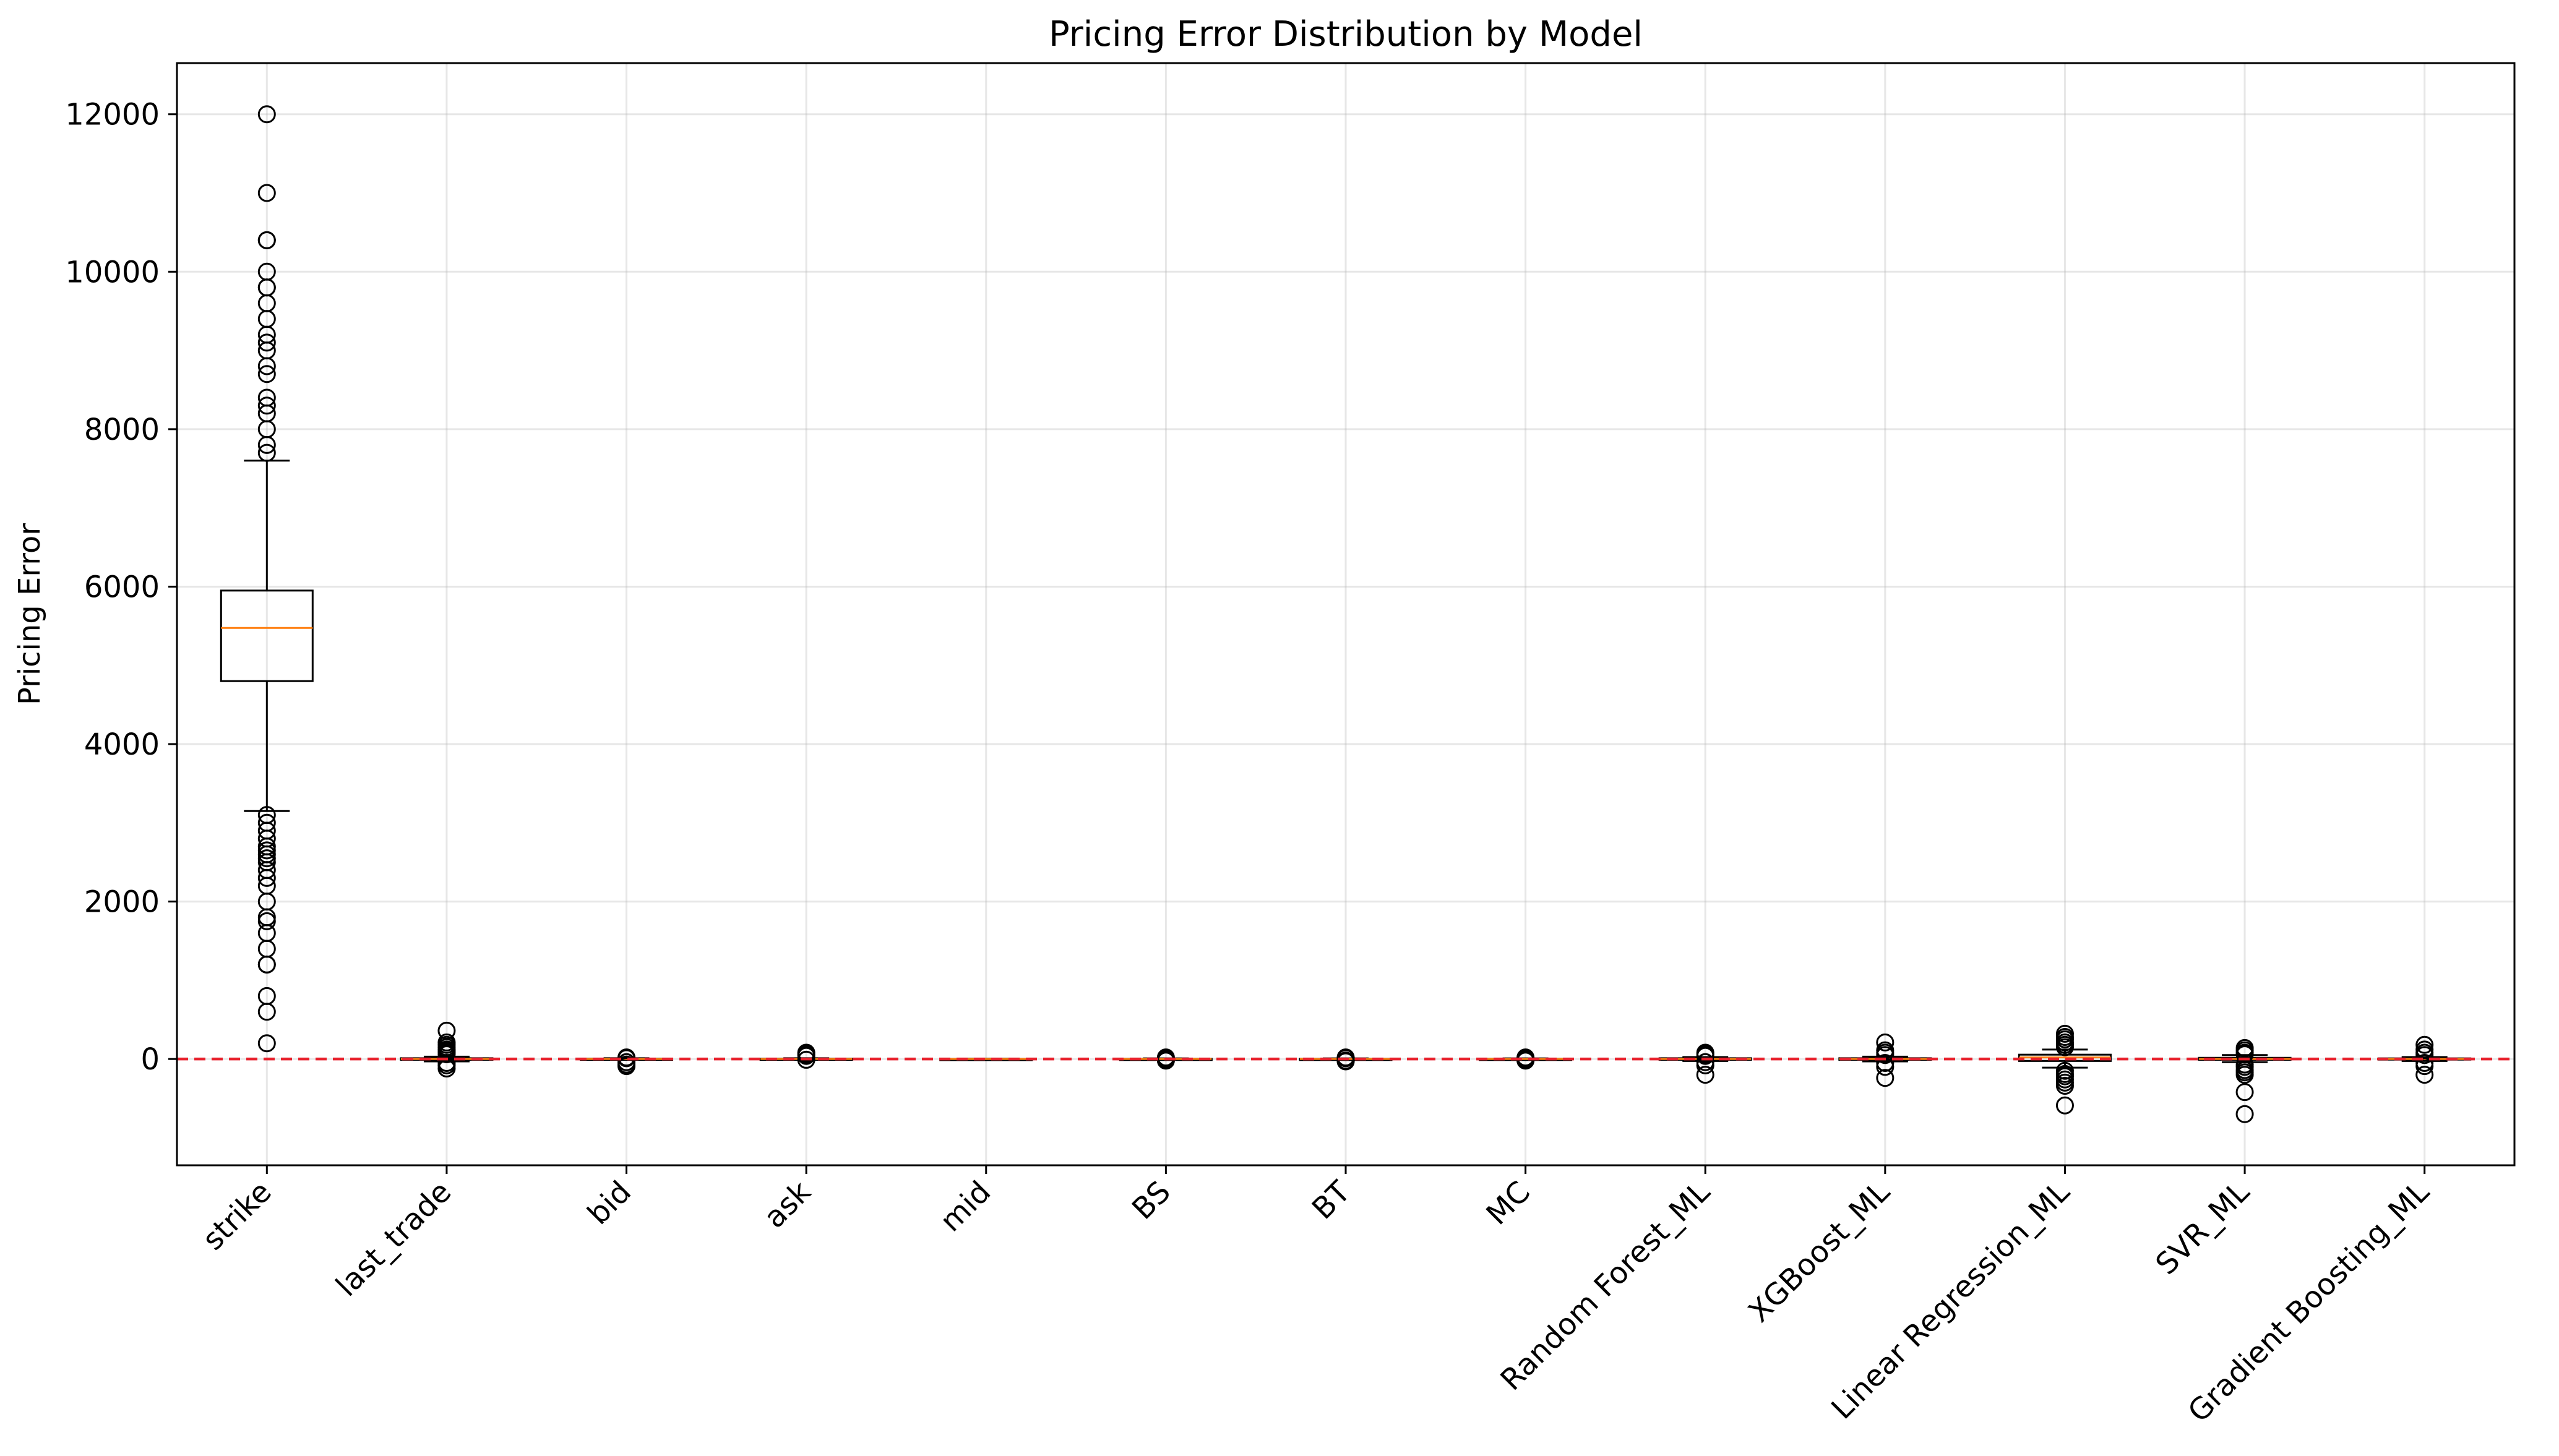 This screenshot has width=2559, height=1456. Describe the element at coordinates (29, 614) in the screenshot. I see `y-axis-label: Pricing Error` at that location.